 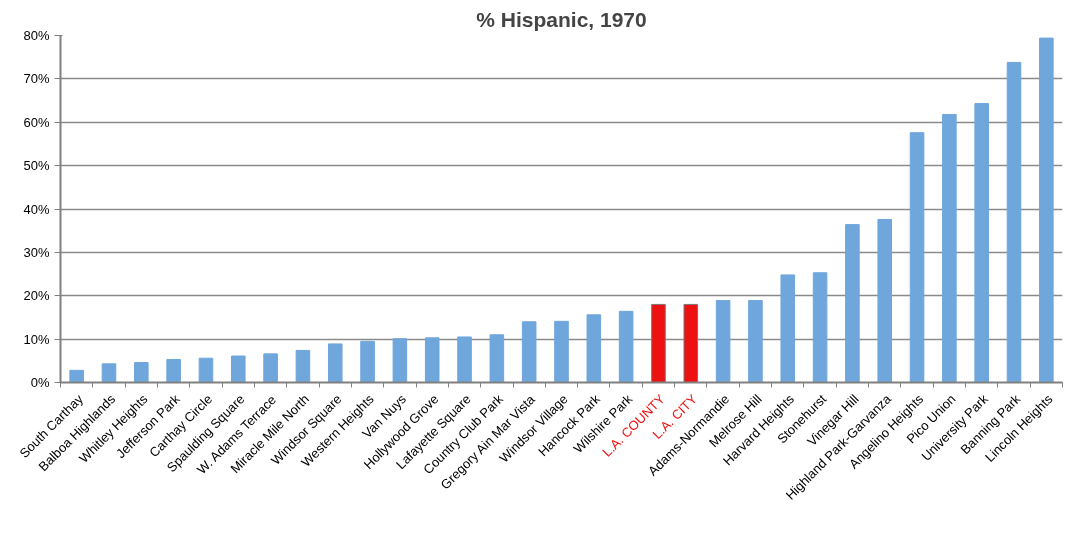 What do you see at coordinates (36, 252) in the screenshot?
I see `y-tick-label: 30%` at bounding box center [36, 252].